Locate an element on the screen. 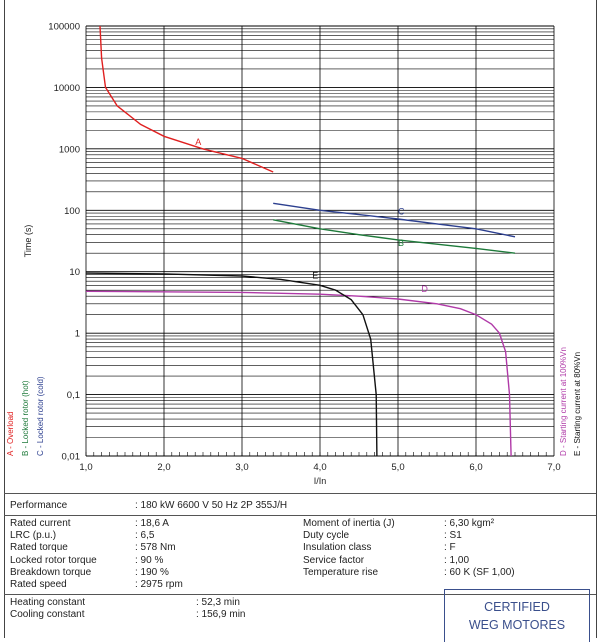  spec-label: Duty cycle is located at coordinates (326, 536).